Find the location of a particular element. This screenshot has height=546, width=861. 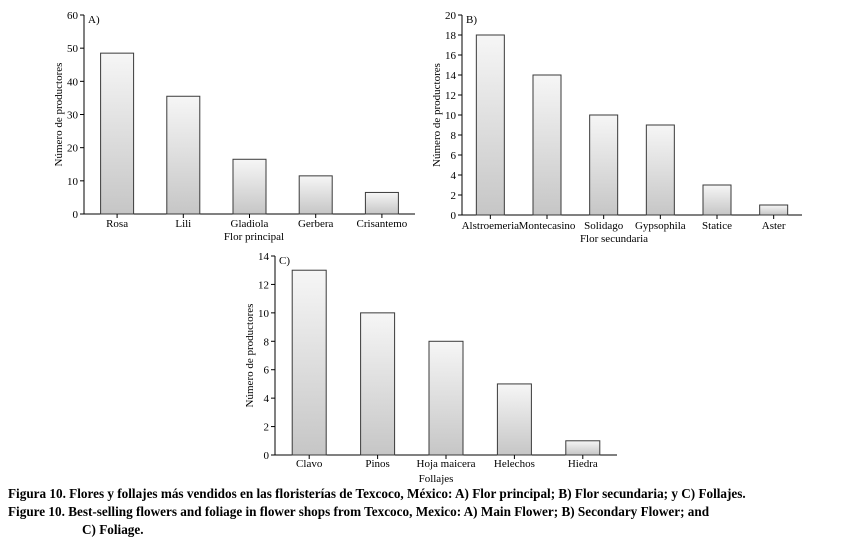

bar-lili is located at coordinates (183, 155).